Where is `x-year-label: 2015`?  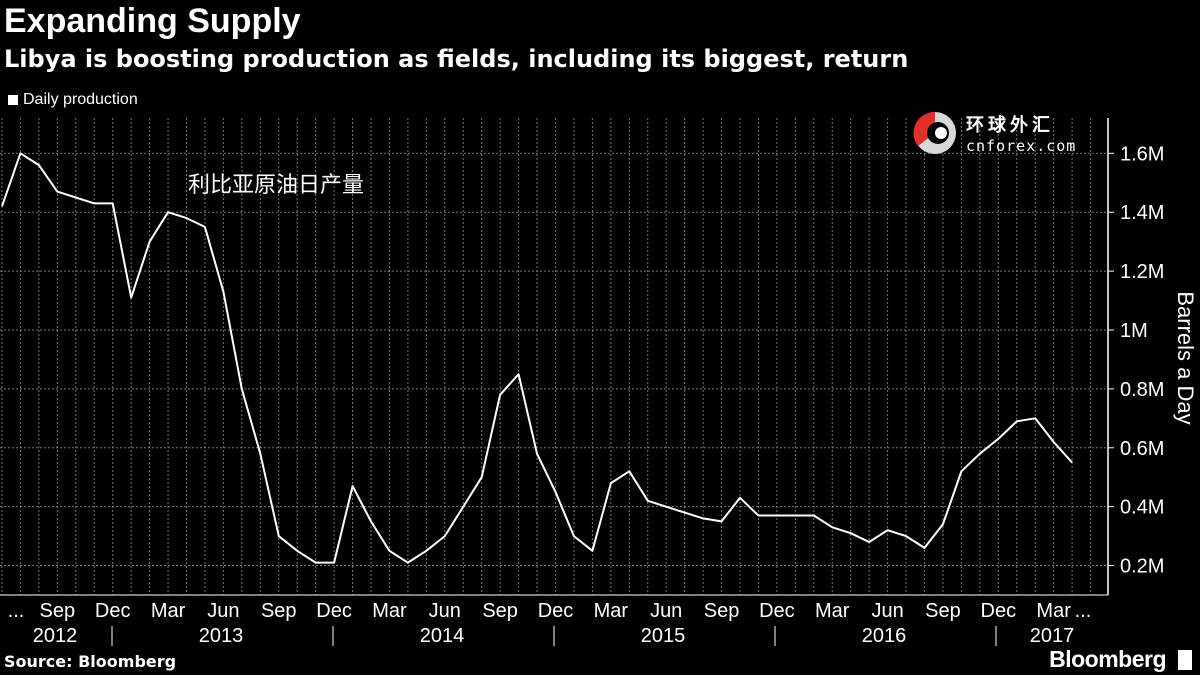
x-year-label: 2015 is located at coordinates (663, 636).